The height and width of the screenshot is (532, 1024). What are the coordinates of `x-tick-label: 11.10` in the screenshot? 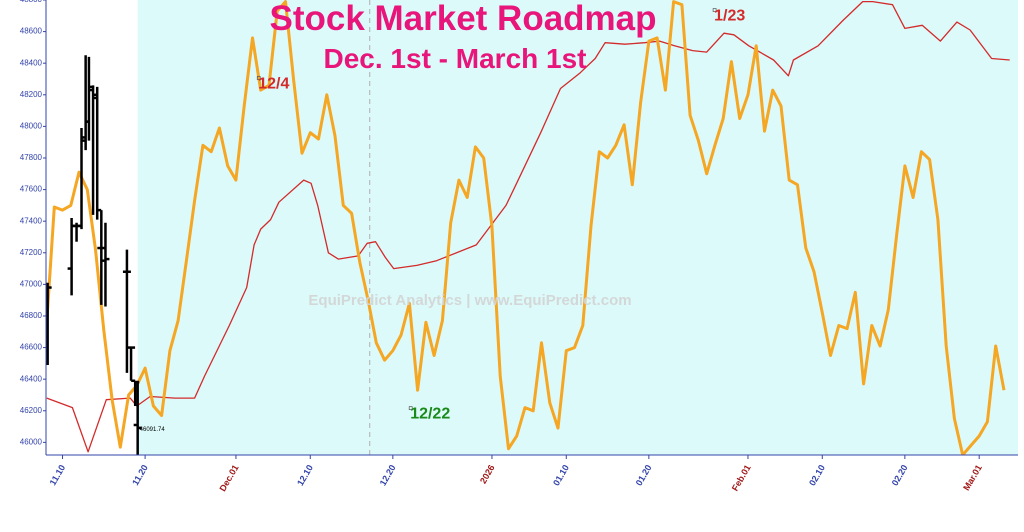 It's located at (58, 475).